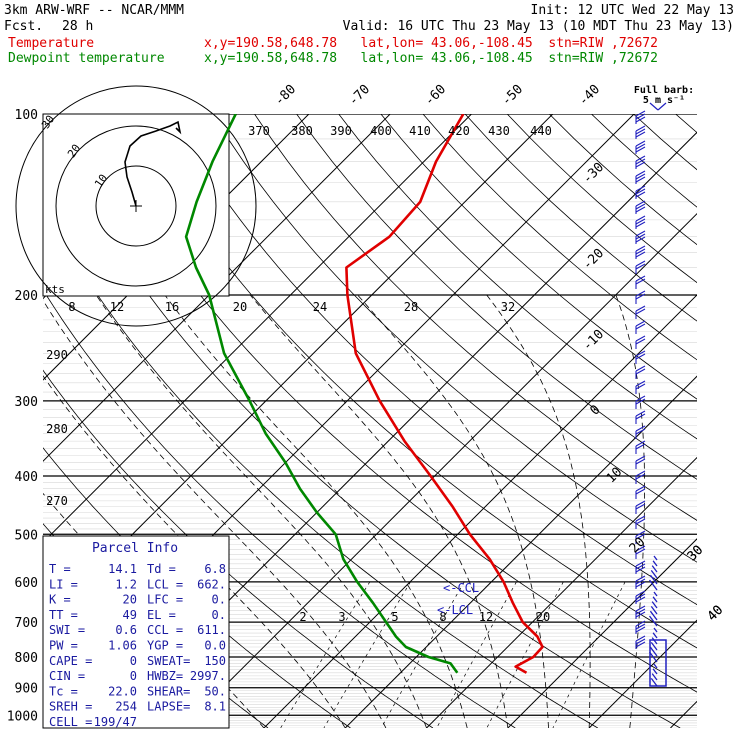  Describe the element at coordinates (461, 588) in the screenshot. I see `ccl-marker: <-CCL` at that location.